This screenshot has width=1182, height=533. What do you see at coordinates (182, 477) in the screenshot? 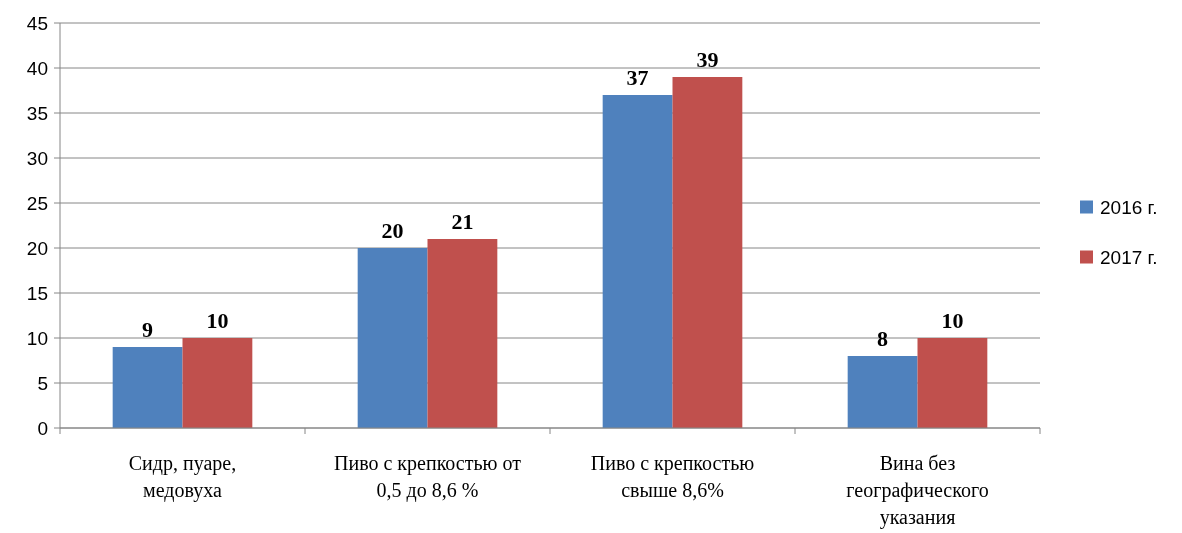
I see `x-tick-label: Сидр, пуаре, медовуха` at bounding box center [182, 477].